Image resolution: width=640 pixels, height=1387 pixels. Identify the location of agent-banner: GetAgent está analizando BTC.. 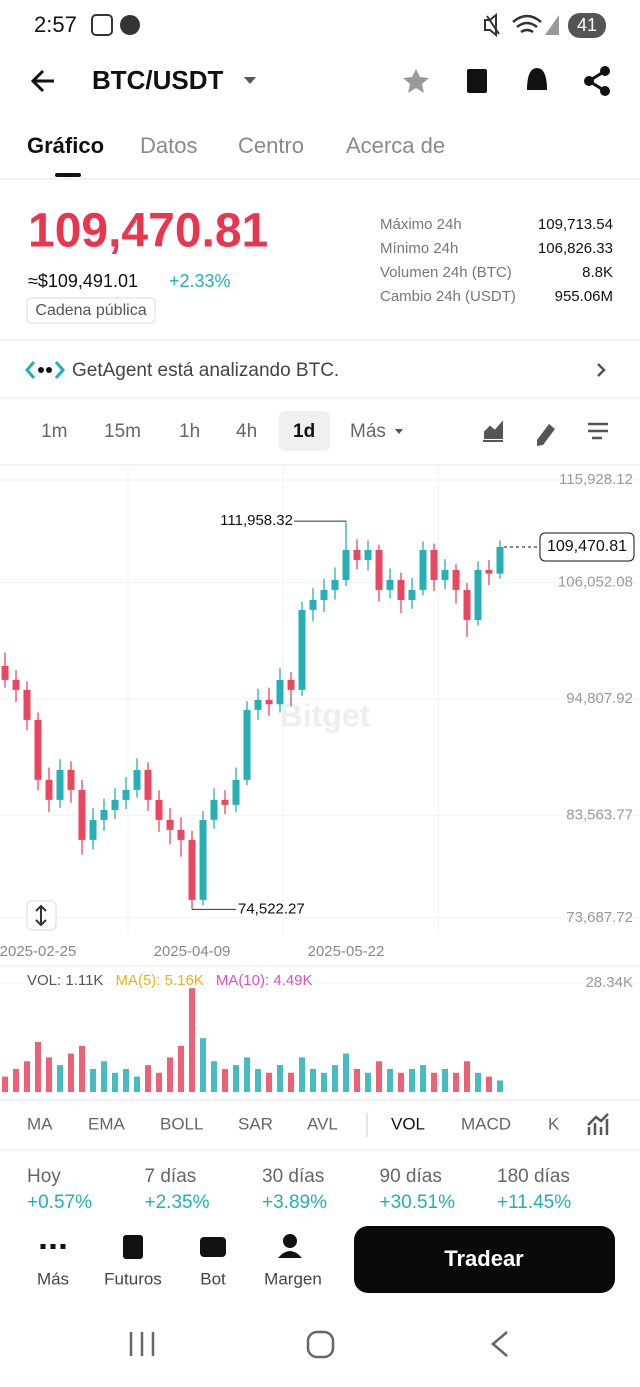
(315, 370).